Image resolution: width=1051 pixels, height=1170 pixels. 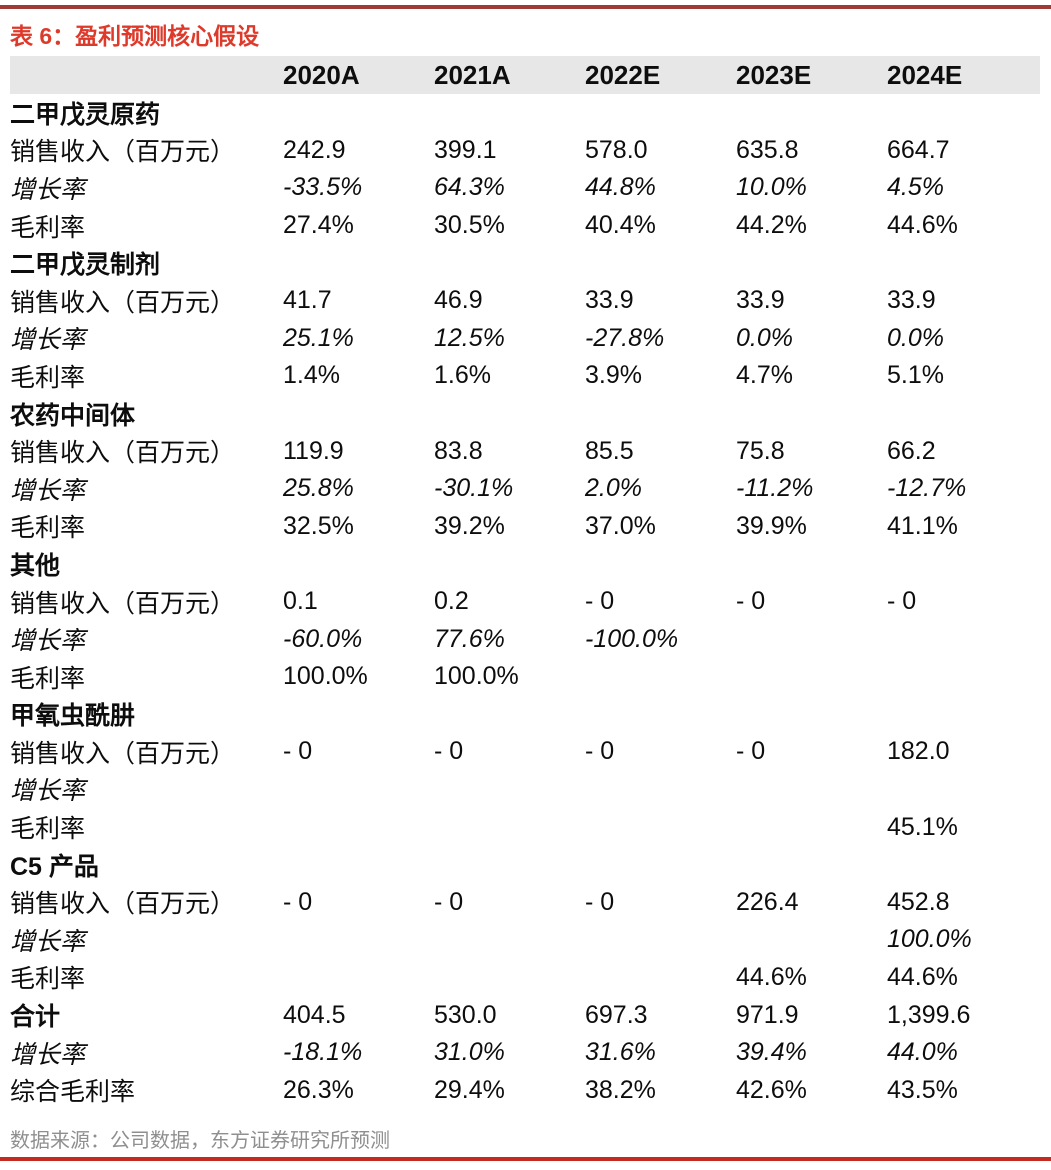 What do you see at coordinates (525, 1159) in the screenshot?
I see `bottom-rule` at bounding box center [525, 1159].